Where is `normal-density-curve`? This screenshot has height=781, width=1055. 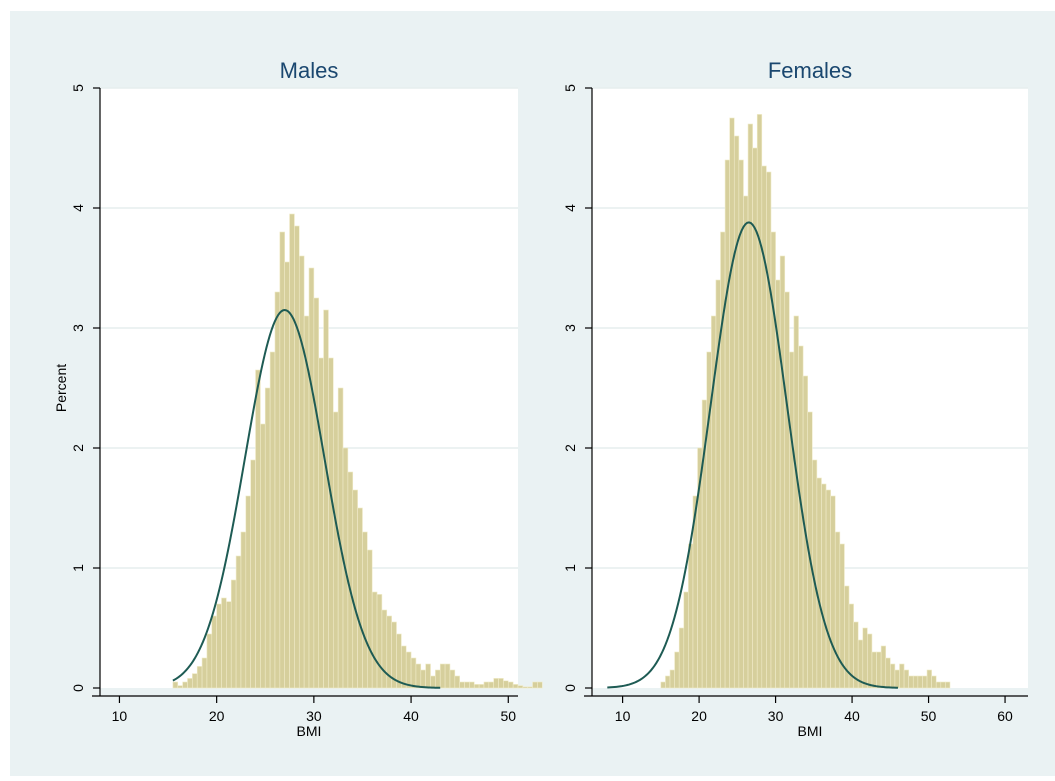
normal-density-curve is located at coordinates (306, 498).